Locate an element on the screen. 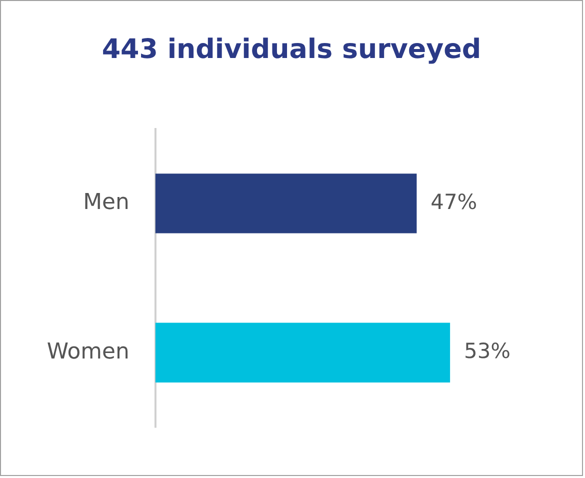 This screenshot has height=478, width=585. y-tick-label: Men is located at coordinates (106, 203).